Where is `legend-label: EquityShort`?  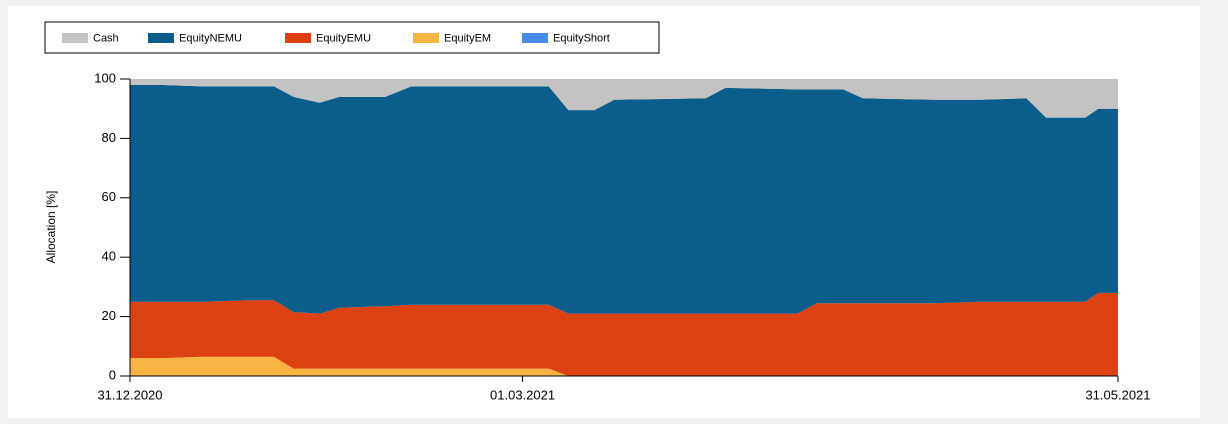 legend-label: EquityShort is located at coordinates (581, 38).